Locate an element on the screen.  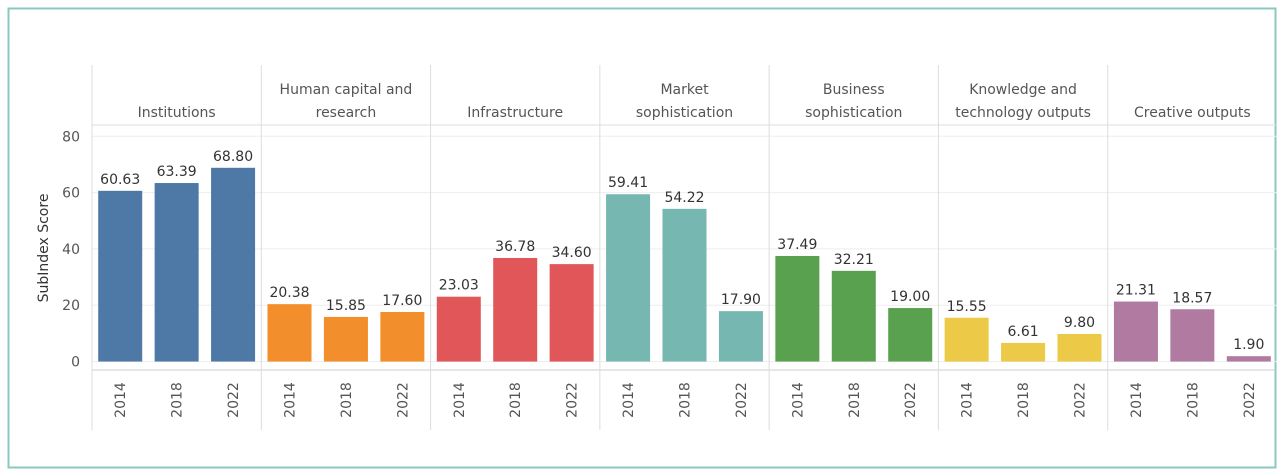
panel-header: Knowledge and is located at coordinates (1023, 90).